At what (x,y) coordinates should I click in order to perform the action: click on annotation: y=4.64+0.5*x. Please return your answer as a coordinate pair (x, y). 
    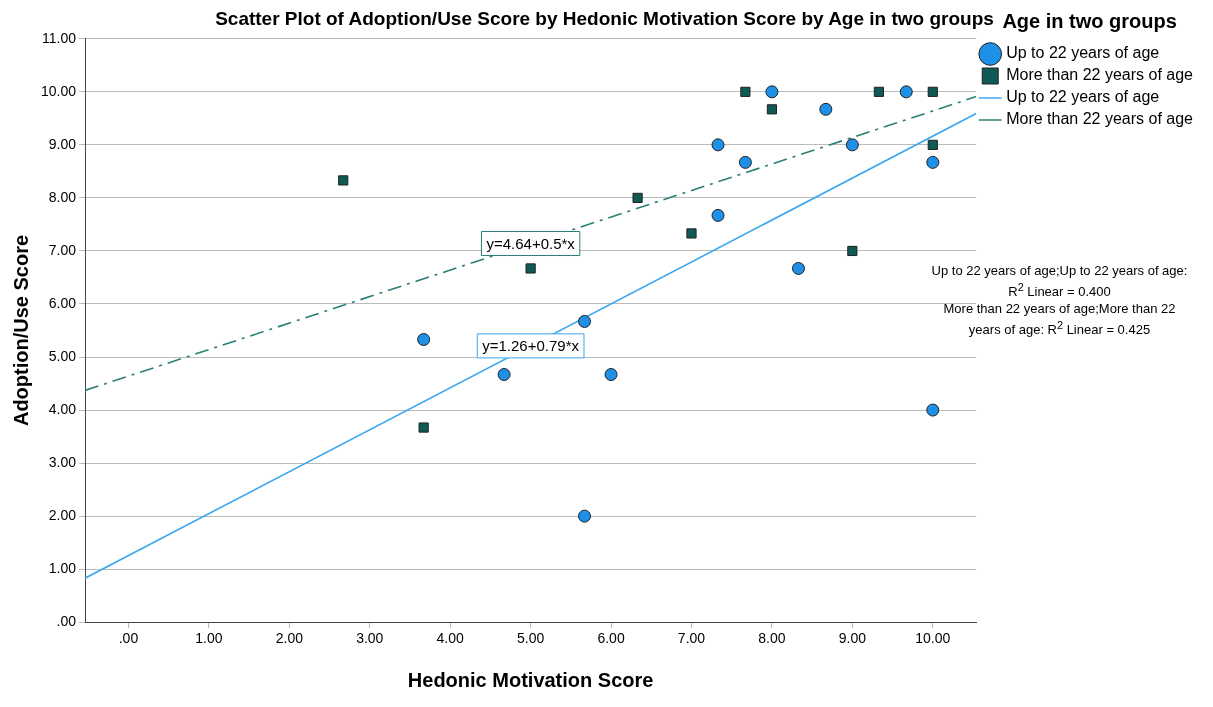
    Looking at the image, I should click on (531, 243).